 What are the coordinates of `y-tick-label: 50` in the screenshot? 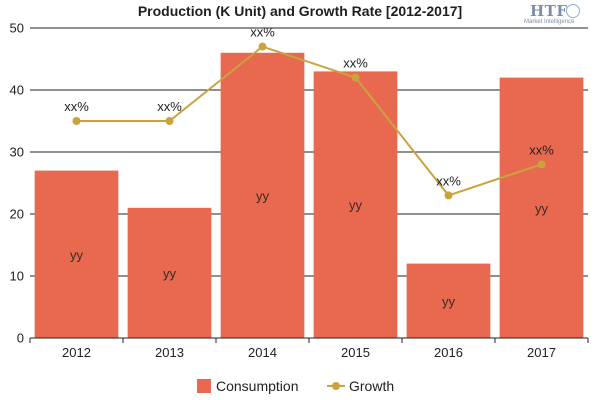 It's located at (17, 28).